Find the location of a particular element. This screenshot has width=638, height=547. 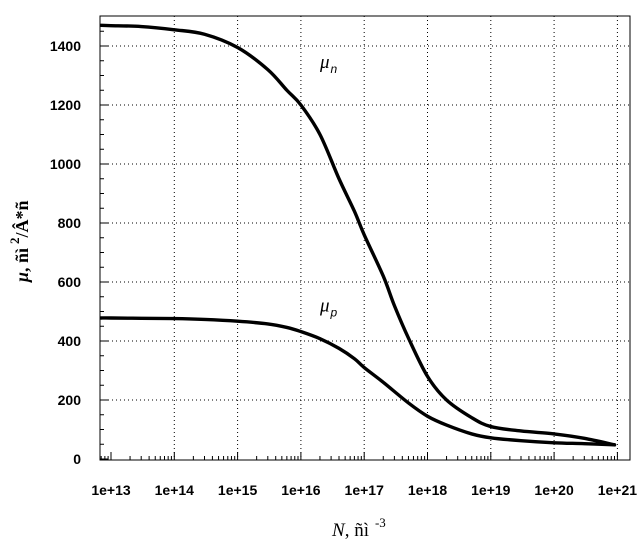

x-tick-label: 1e+21 is located at coordinates (618, 490).